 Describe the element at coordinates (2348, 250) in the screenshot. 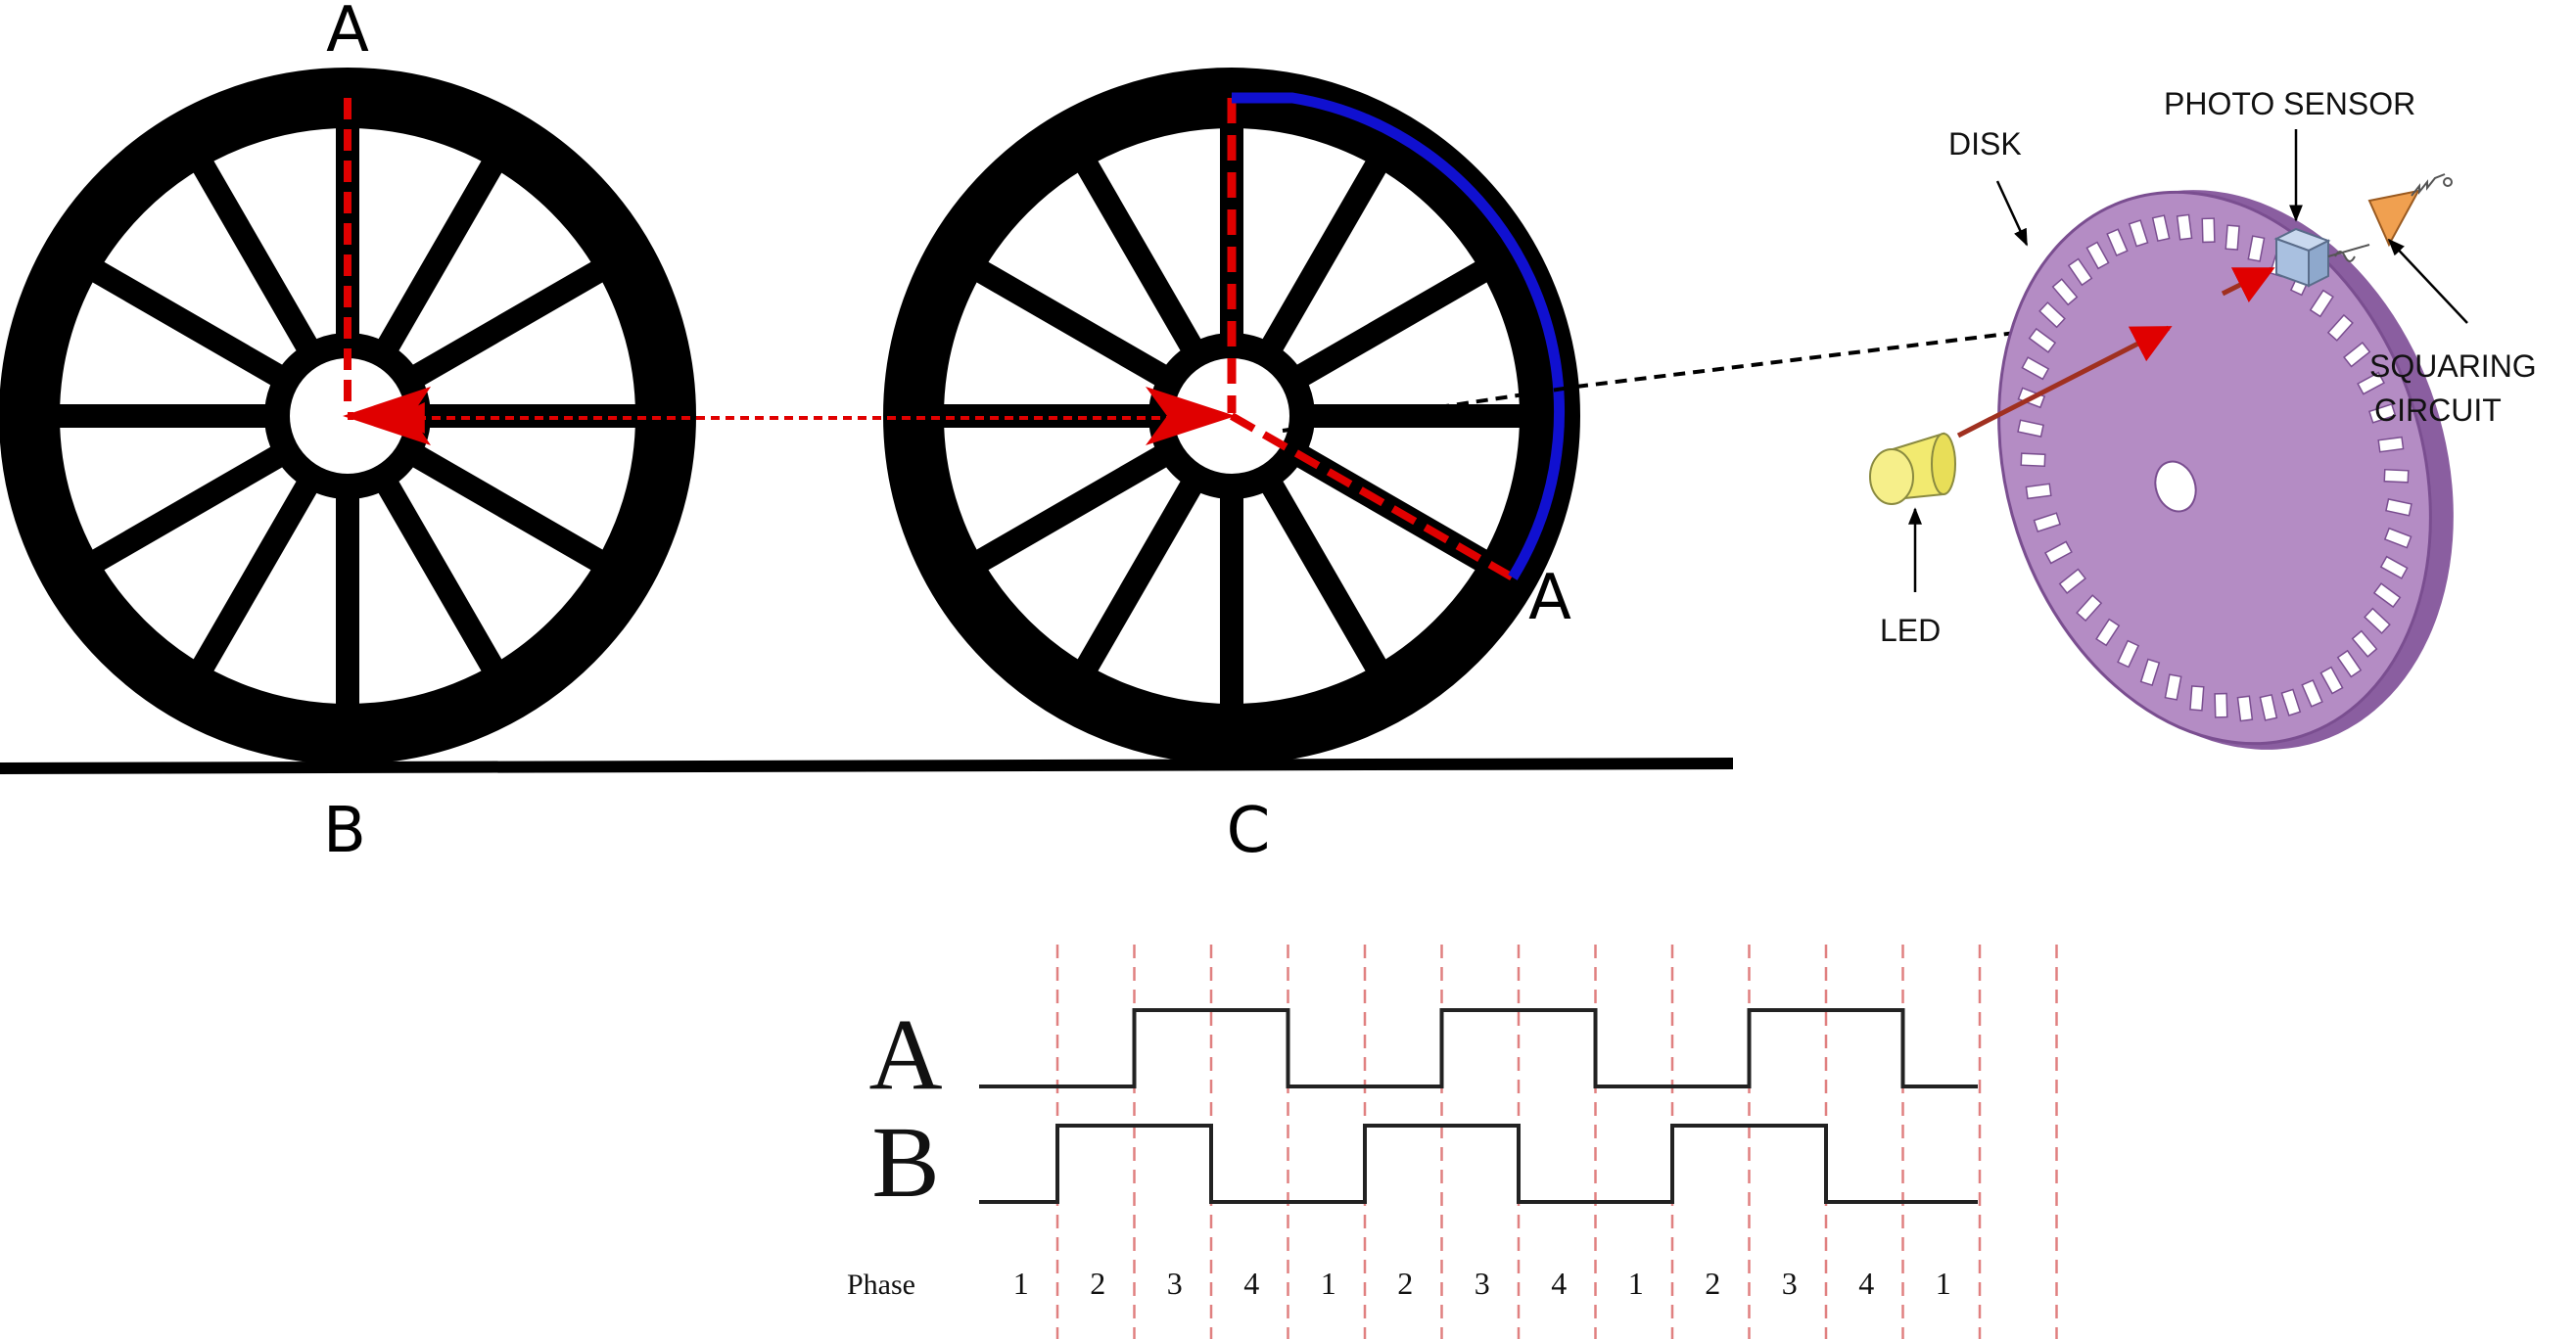

I see `sensor-wire` at that location.